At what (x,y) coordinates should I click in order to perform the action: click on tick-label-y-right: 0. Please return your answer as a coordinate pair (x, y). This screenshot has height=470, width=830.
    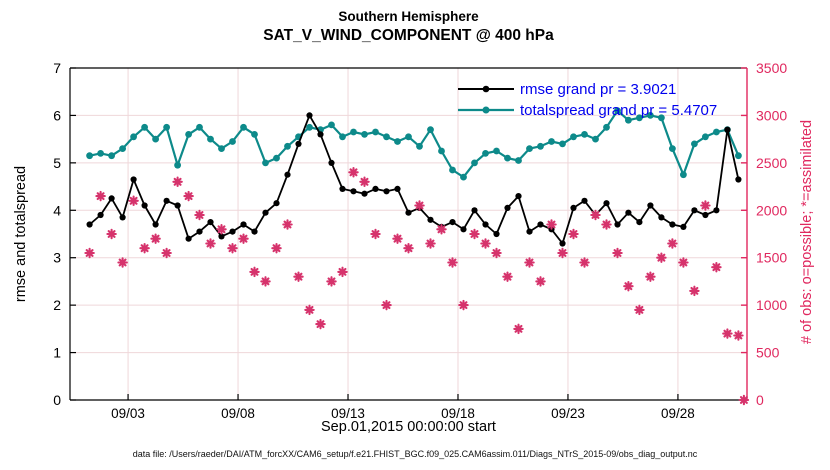
    Looking at the image, I should click on (760, 400).